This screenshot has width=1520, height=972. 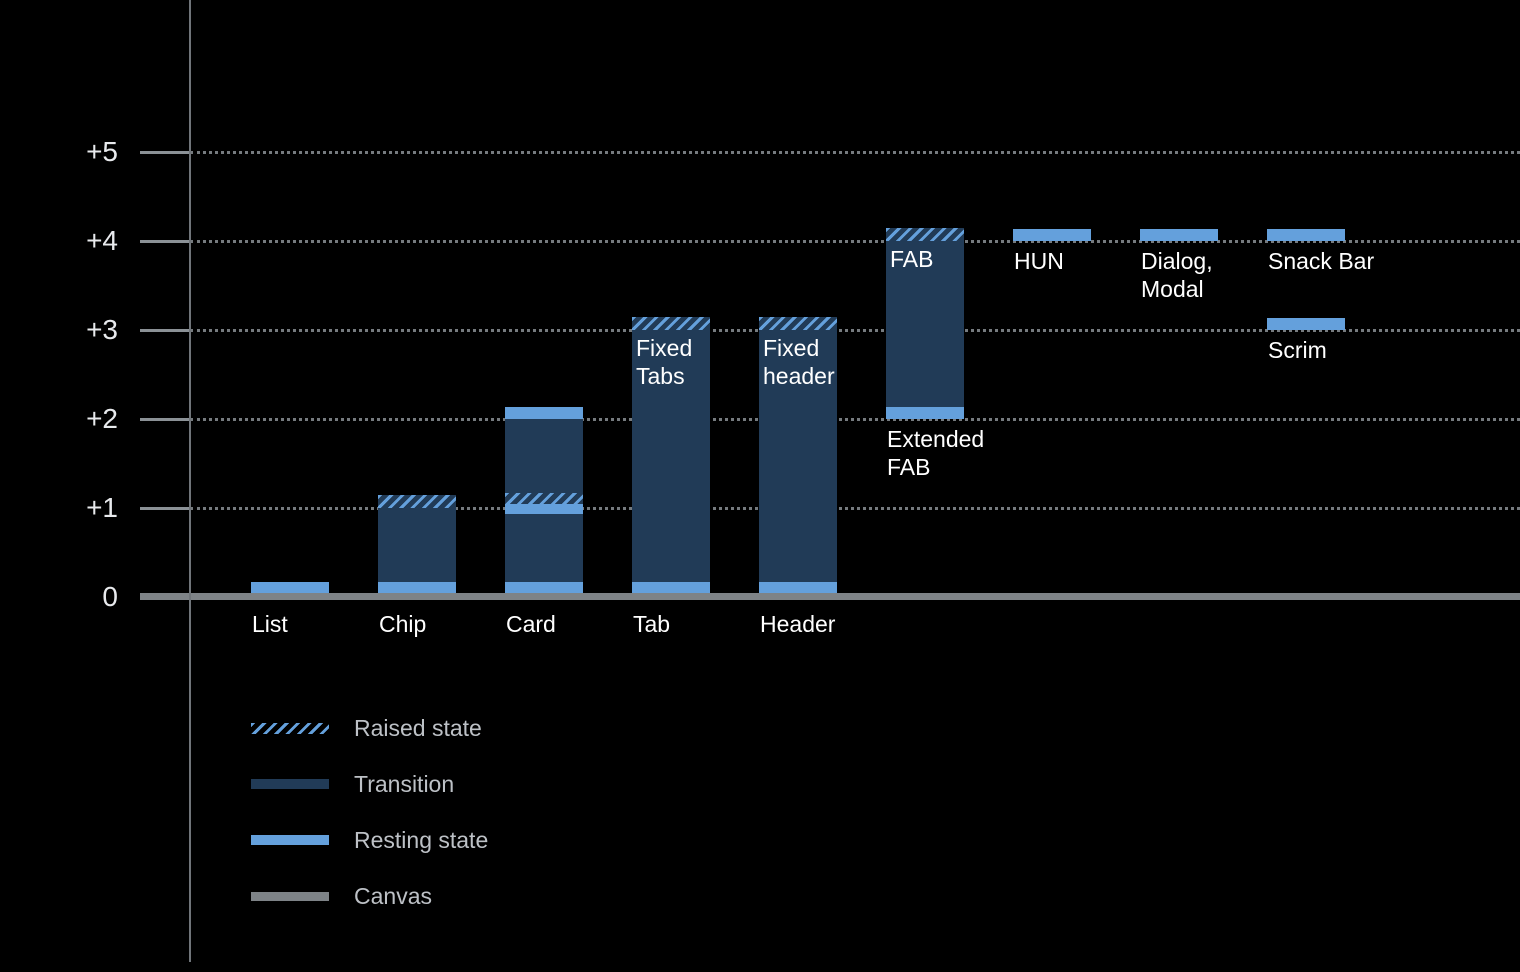 I want to click on y-axis-label-+5: +5, so click(x=102, y=151).